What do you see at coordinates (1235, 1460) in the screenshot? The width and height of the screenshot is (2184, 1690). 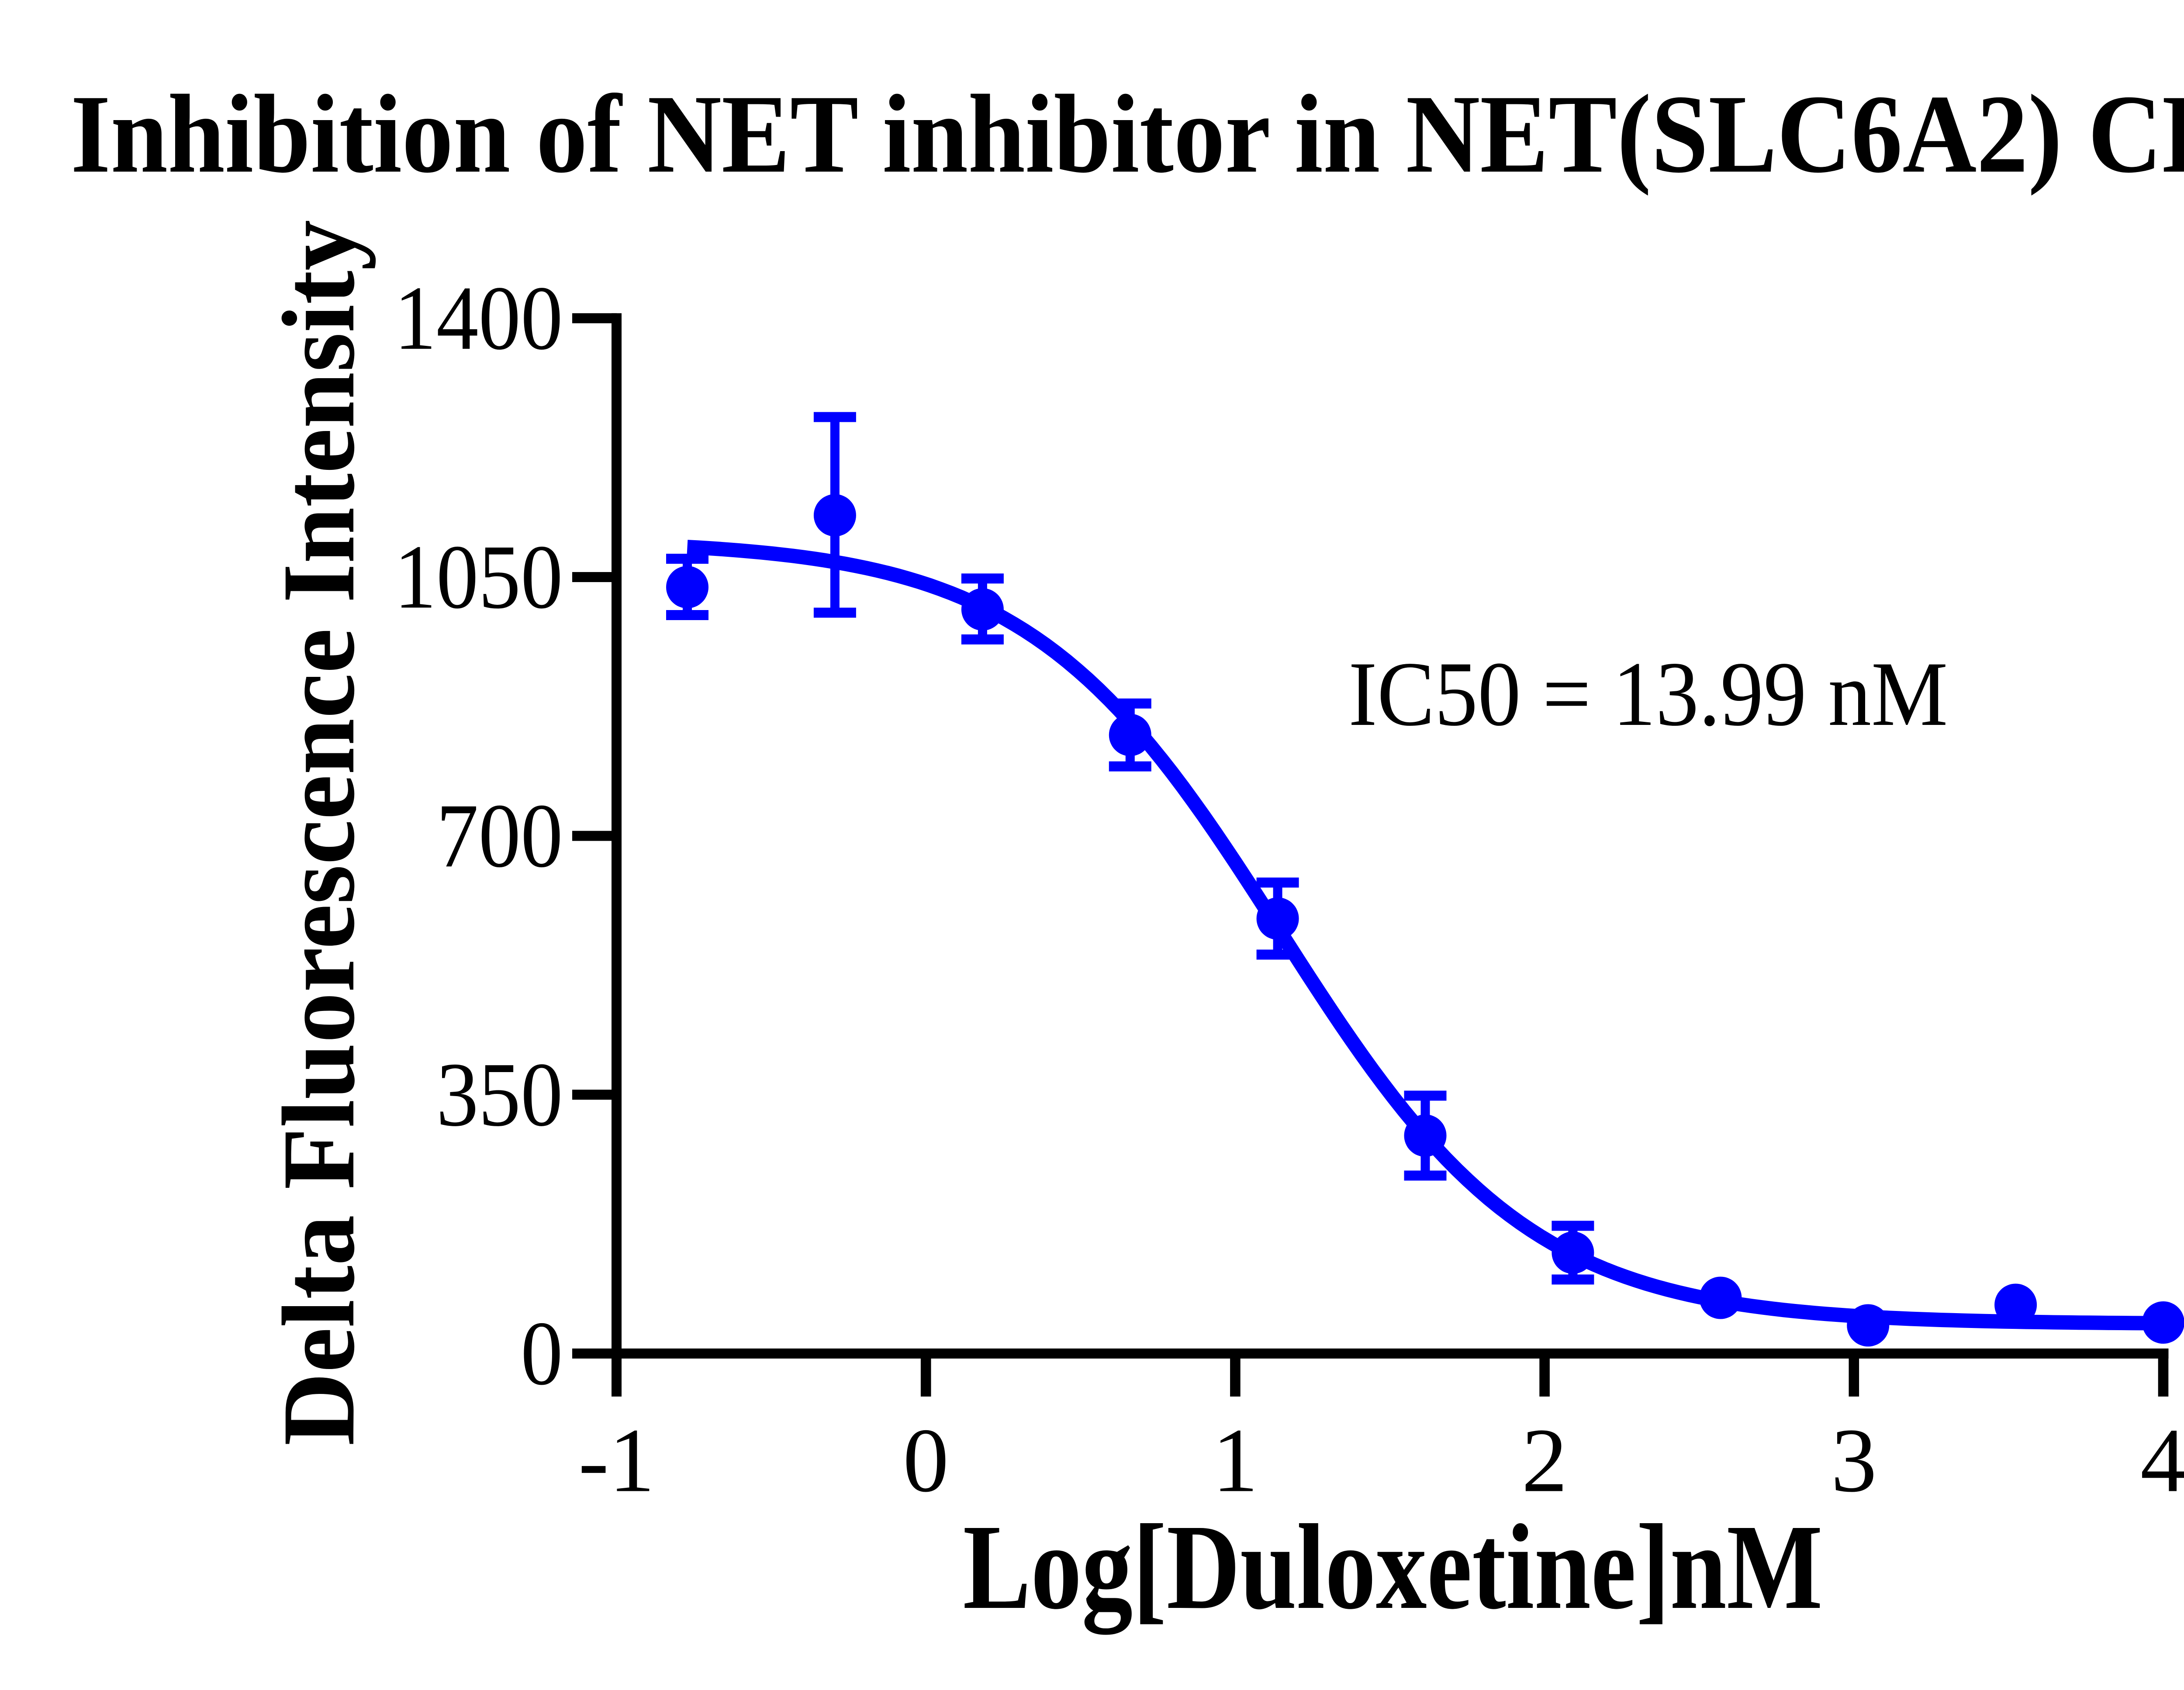 I see `svg-text: 1` at bounding box center [1235, 1460].